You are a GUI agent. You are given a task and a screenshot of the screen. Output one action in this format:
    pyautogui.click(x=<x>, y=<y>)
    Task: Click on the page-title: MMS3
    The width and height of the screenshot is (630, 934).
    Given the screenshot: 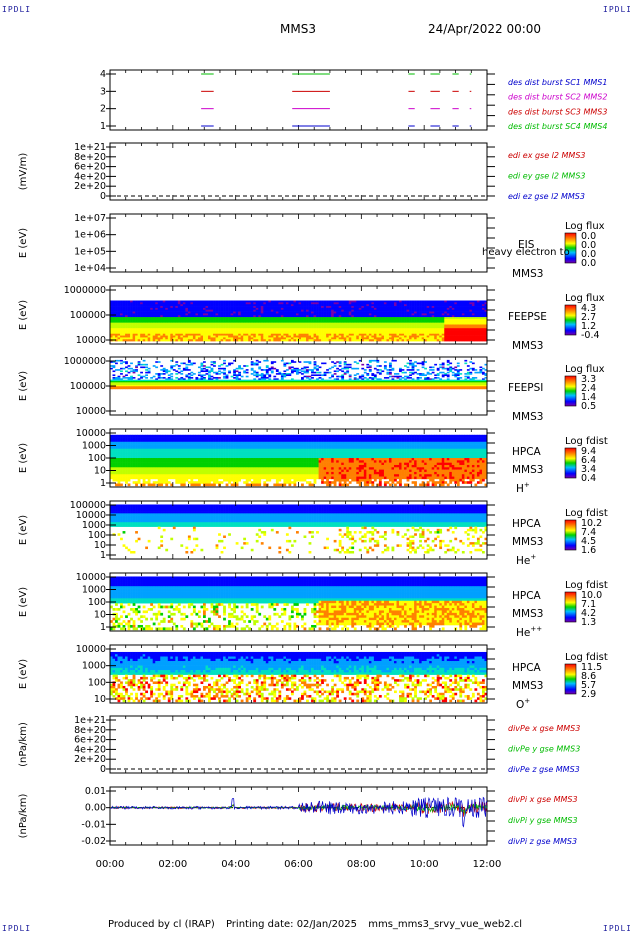 What is the action you would take?
    pyautogui.click(x=298, y=29)
    